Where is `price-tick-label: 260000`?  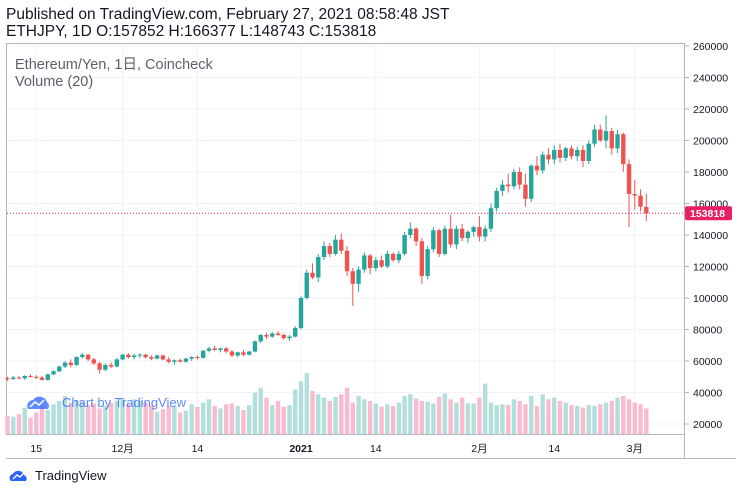
price-tick-label: 260000 is located at coordinates (710, 47).